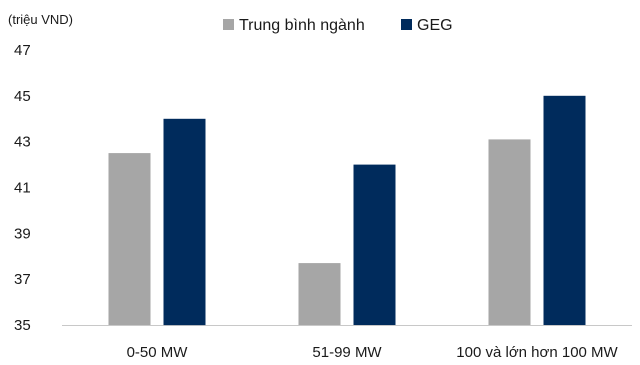 The height and width of the screenshot is (365, 640). Describe the element at coordinates (158, 352) in the screenshot. I see `x-category-label: 0-50 MW` at that location.